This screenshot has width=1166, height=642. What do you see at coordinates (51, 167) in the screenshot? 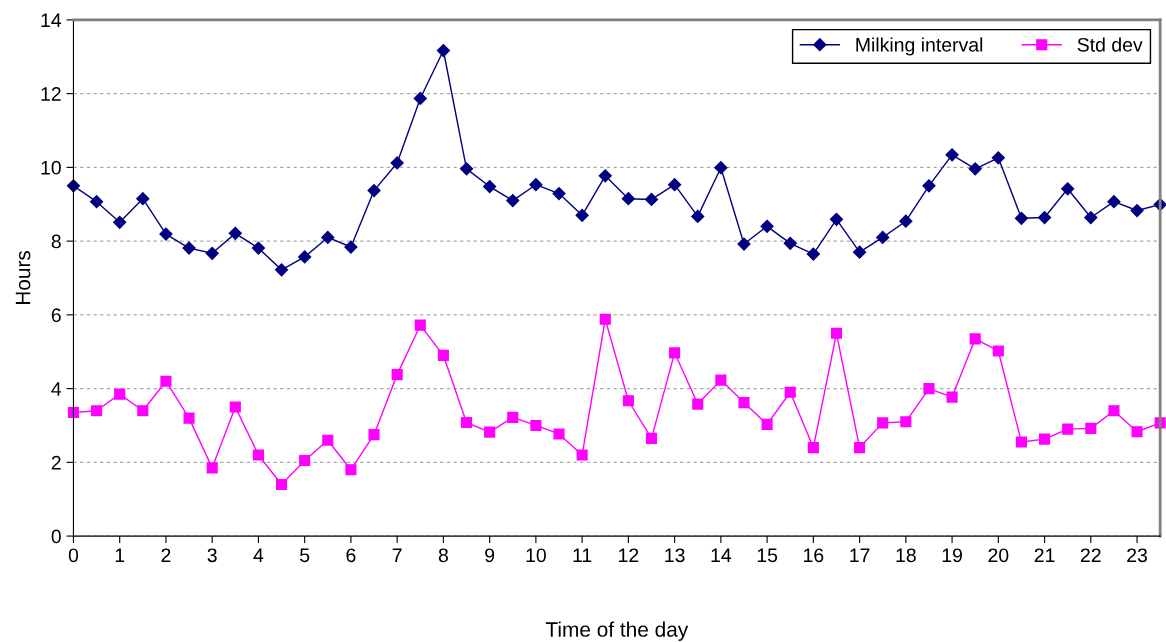
I see `y-tick-label: 10` at bounding box center [51, 167].